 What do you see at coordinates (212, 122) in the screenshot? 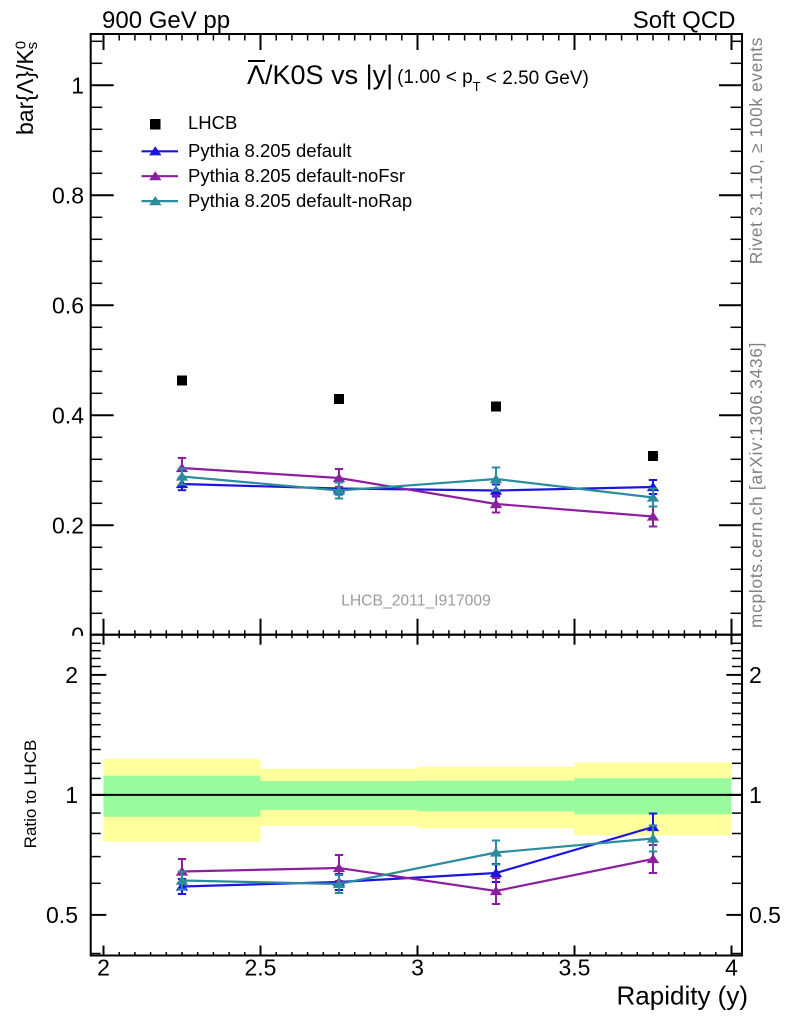
I see `svg-text: LHCB` at bounding box center [212, 122].